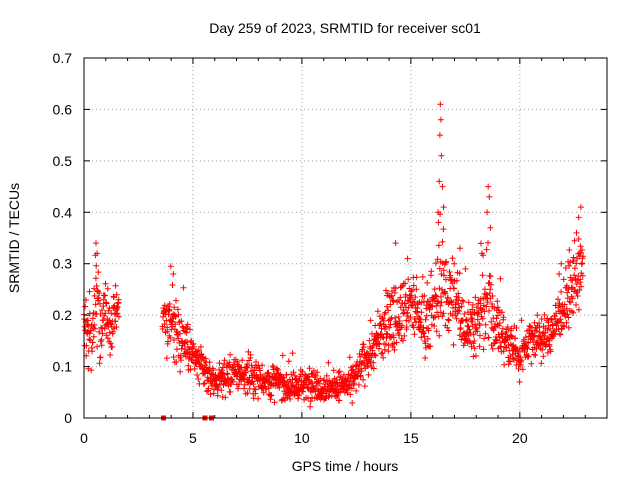 This screenshot has height=480, width=640. I want to click on y-tick-label: 0.3, so click(63, 264).